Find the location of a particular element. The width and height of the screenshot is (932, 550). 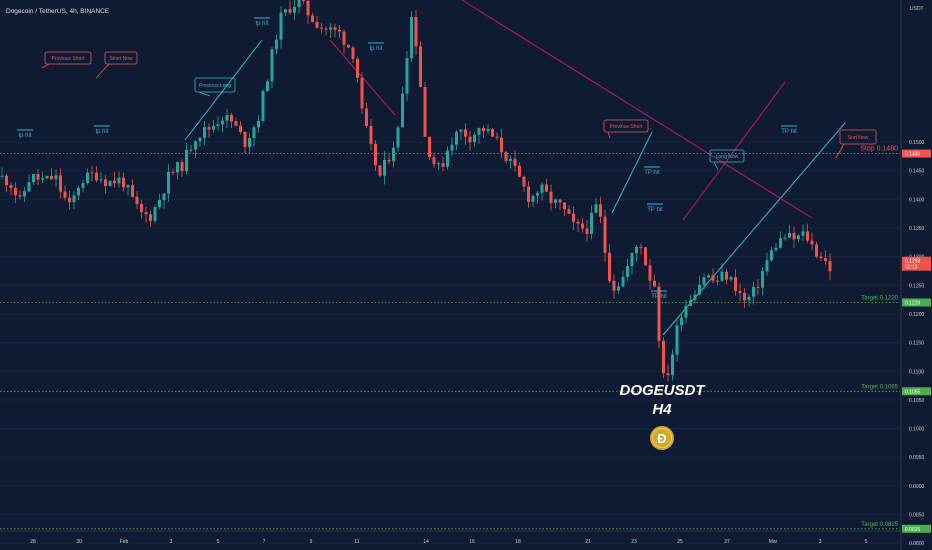

current-price-label: 0.1293 is located at coordinates (913, 262).